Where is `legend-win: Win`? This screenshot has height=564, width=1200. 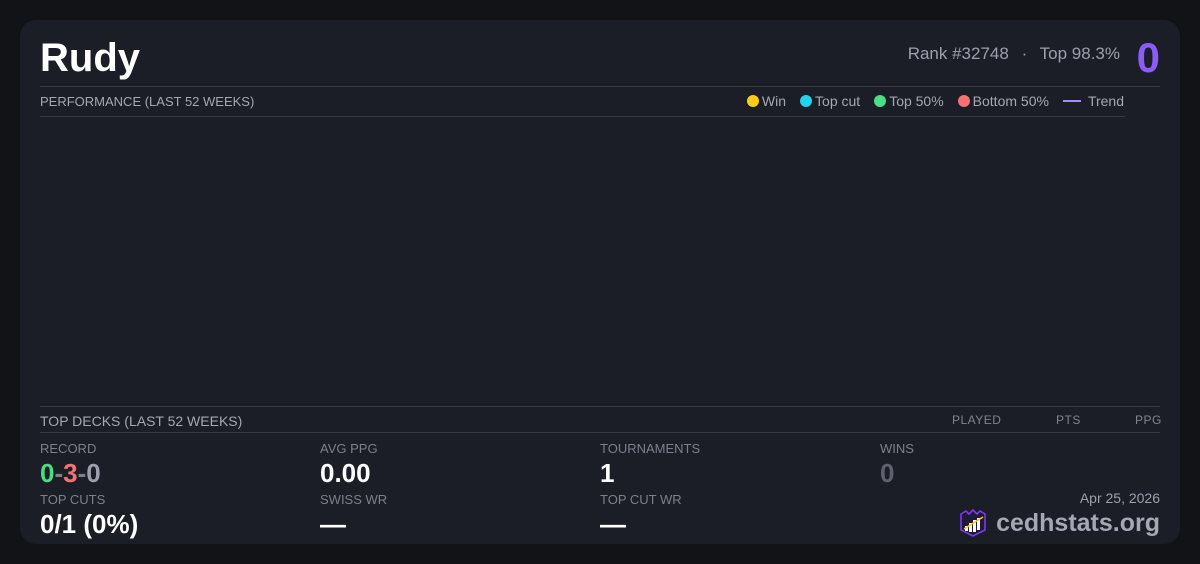
legend-win: Win is located at coordinates (766, 101).